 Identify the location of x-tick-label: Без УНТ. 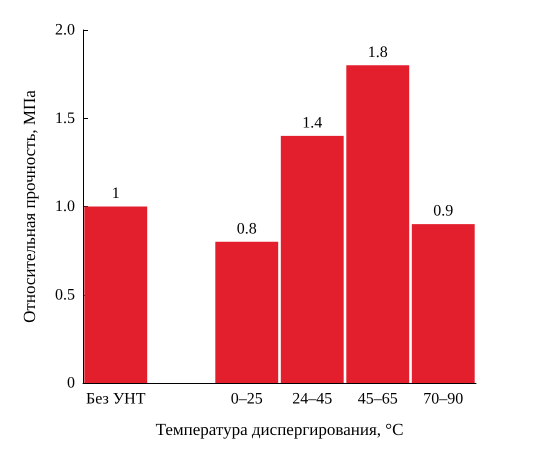
(116, 399).